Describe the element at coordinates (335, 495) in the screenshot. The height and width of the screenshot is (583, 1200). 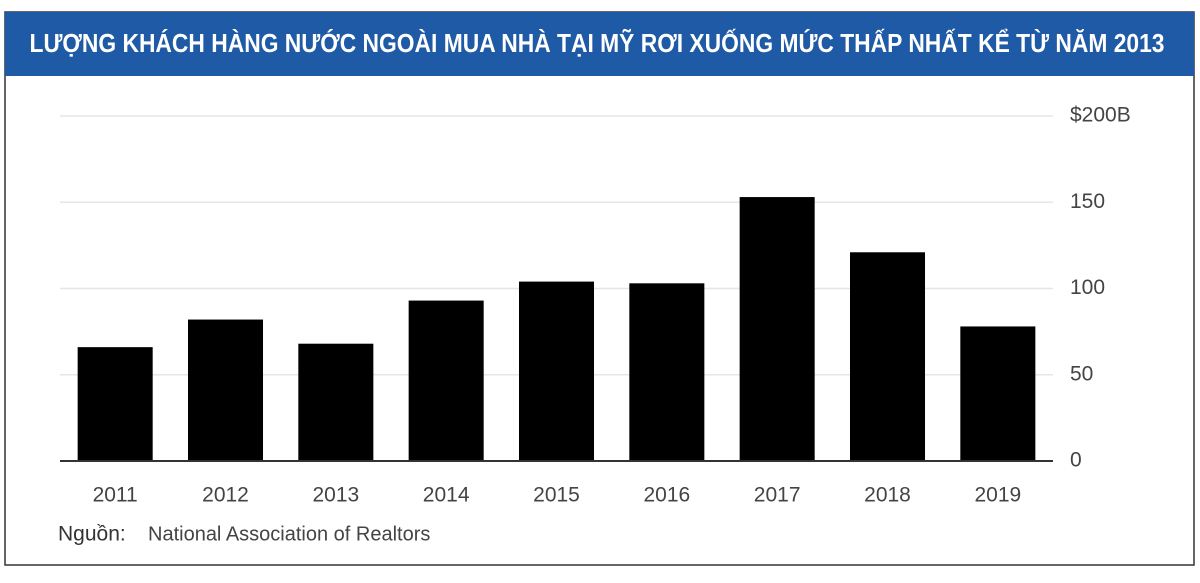
I see `x-tick-label: 2013` at that location.